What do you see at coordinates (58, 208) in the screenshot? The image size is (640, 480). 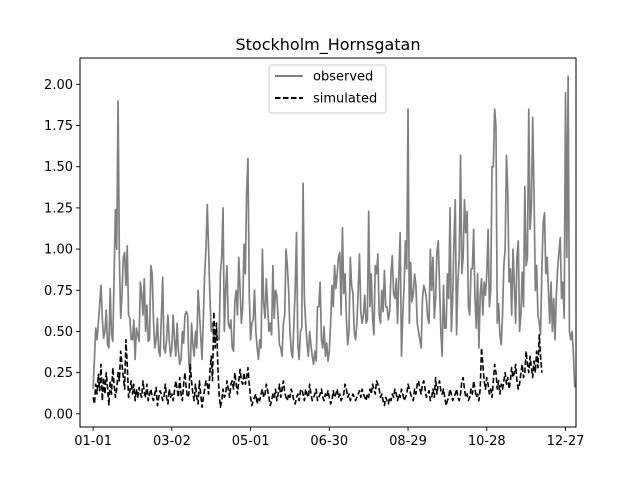 I see `y-tick-label: 1.25` at bounding box center [58, 208].